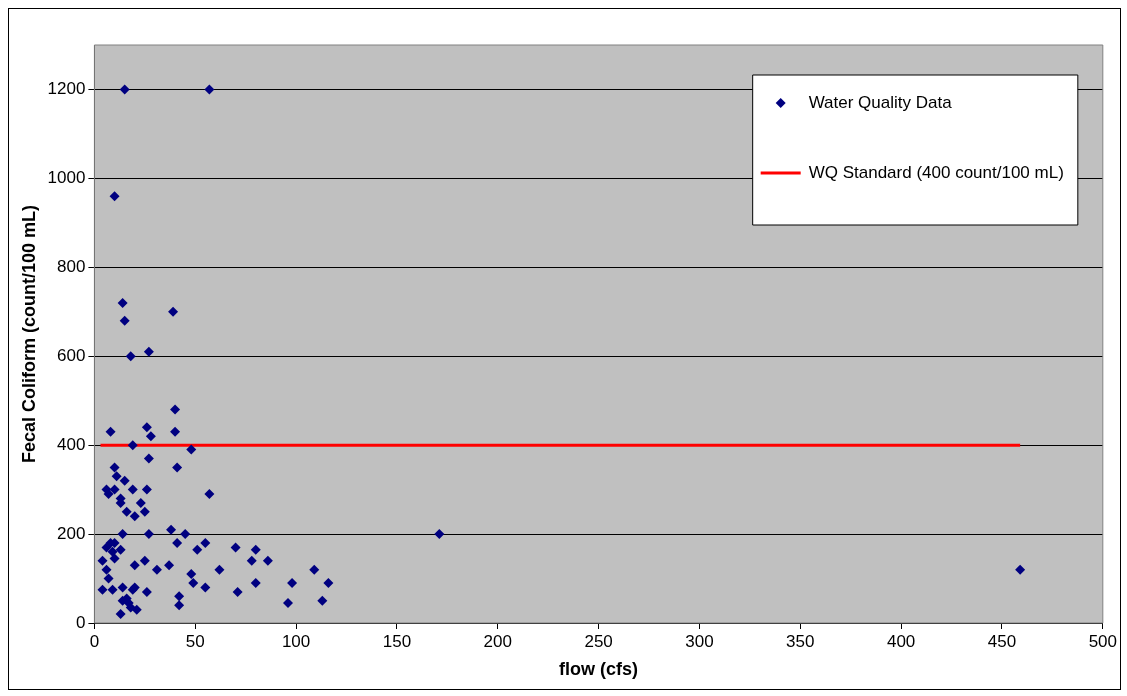  I want to click on x-tick-label: 50, so click(195, 641).